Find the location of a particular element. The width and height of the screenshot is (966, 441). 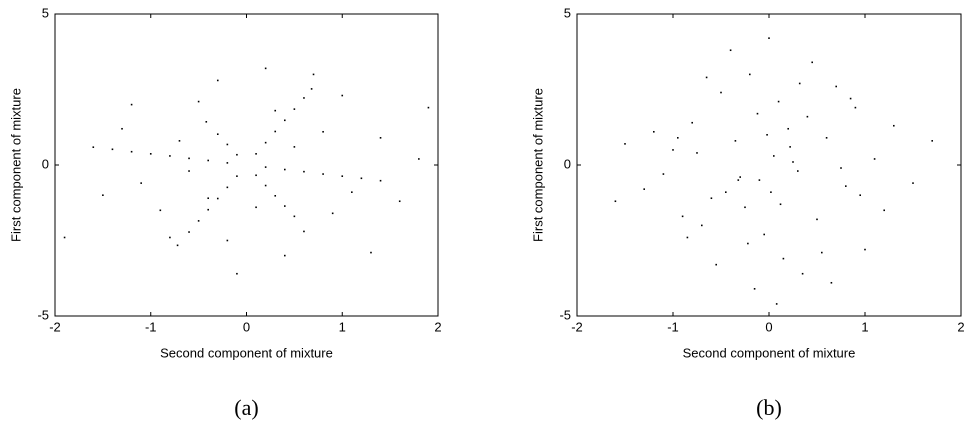

y-tick-label: -5 is located at coordinates (565, 314).